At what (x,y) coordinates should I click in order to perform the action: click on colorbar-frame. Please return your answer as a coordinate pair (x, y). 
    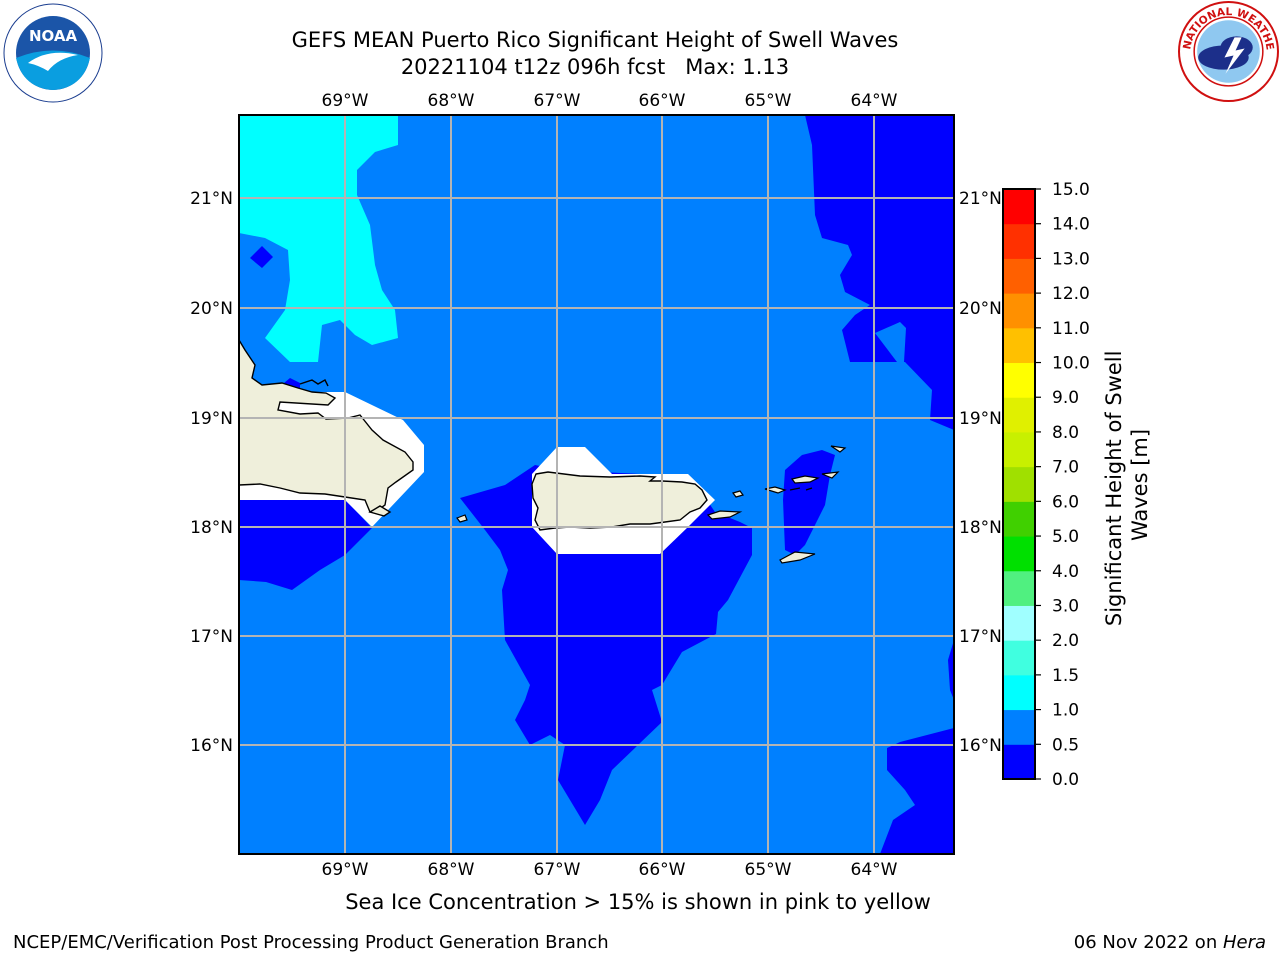
    Looking at the image, I should click on (1019, 484).